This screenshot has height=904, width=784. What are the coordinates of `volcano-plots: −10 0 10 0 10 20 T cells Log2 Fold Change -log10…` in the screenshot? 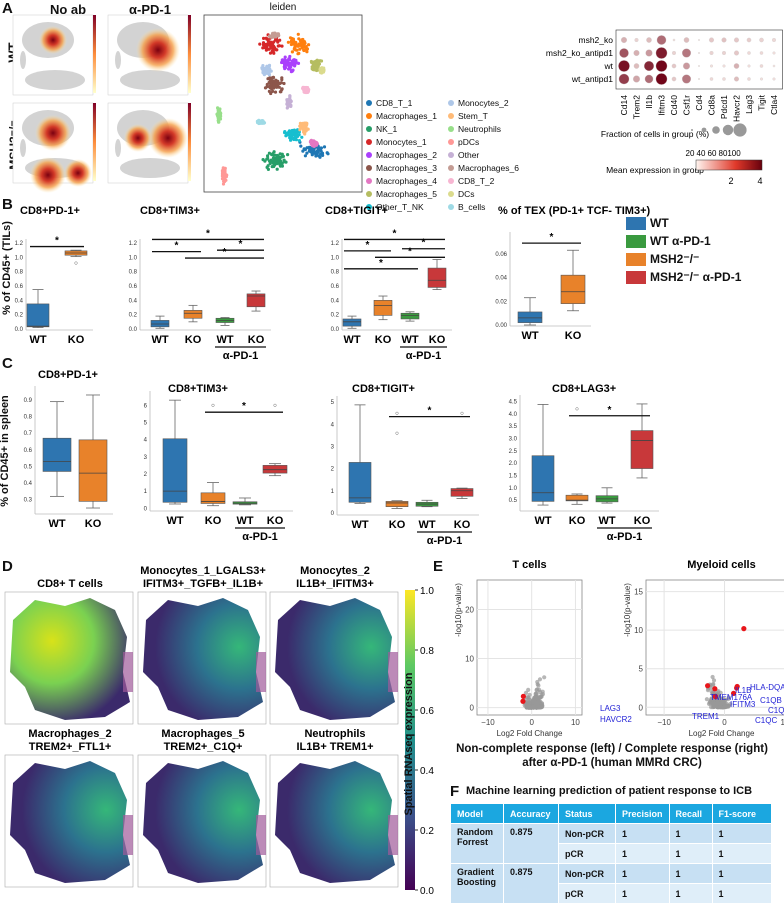 It's located at (619, 648).